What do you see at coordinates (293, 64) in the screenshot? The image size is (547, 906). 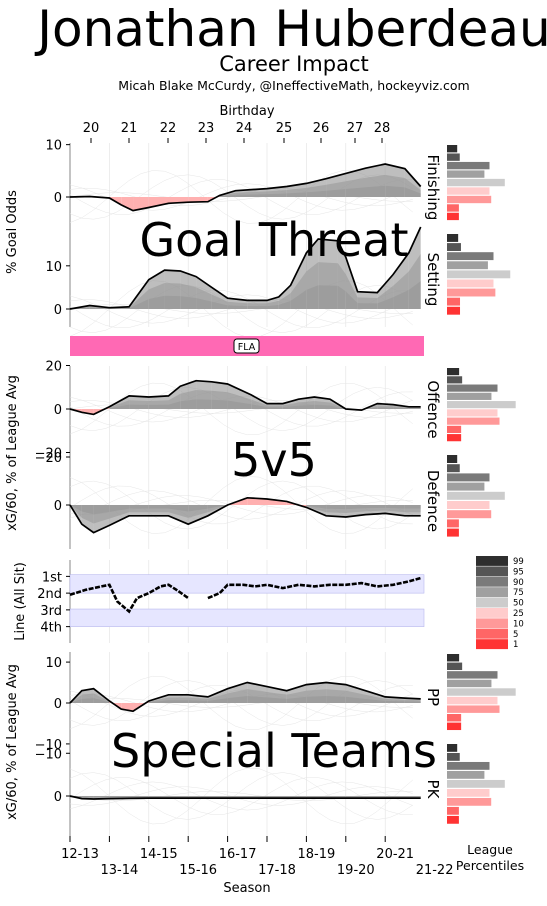 I see `chart-subtitle: Career Impact` at bounding box center [293, 64].